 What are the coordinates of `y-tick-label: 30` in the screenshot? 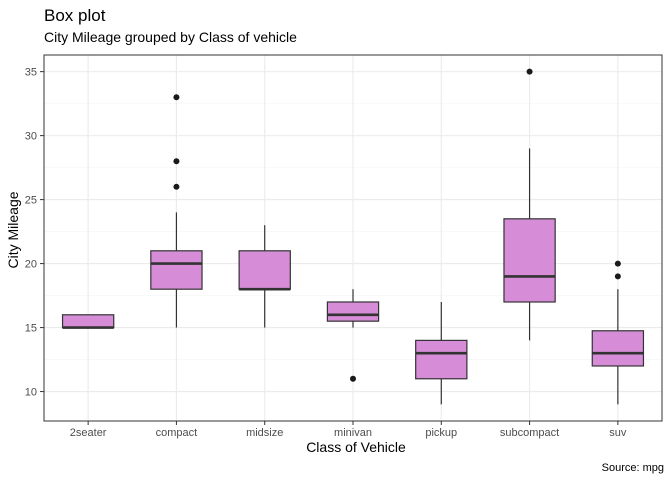 It's located at (31, 137).